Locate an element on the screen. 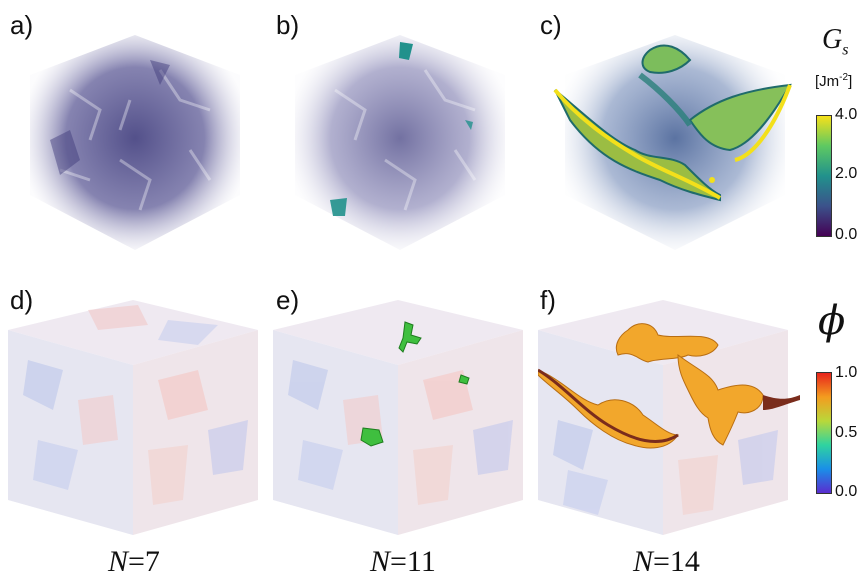 The image size is (867, 585). phi-colorbar-title: ϕ is located at coordinates (832, 321).